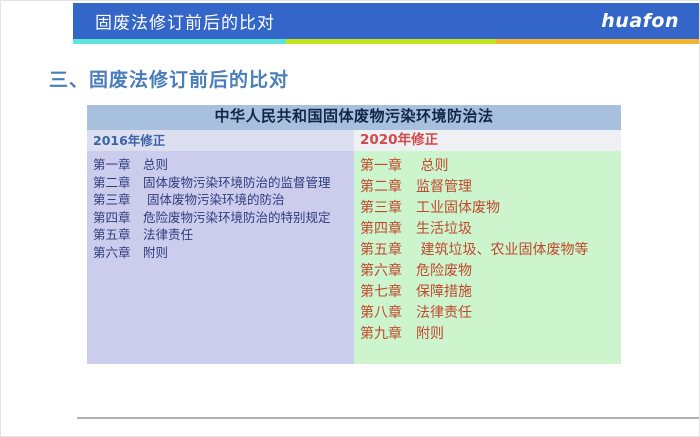 This screenshot has height=437, width=700. I want to click on list-item: 第二章 固体废物污染环境防治的监督管理, so click(212, 182).